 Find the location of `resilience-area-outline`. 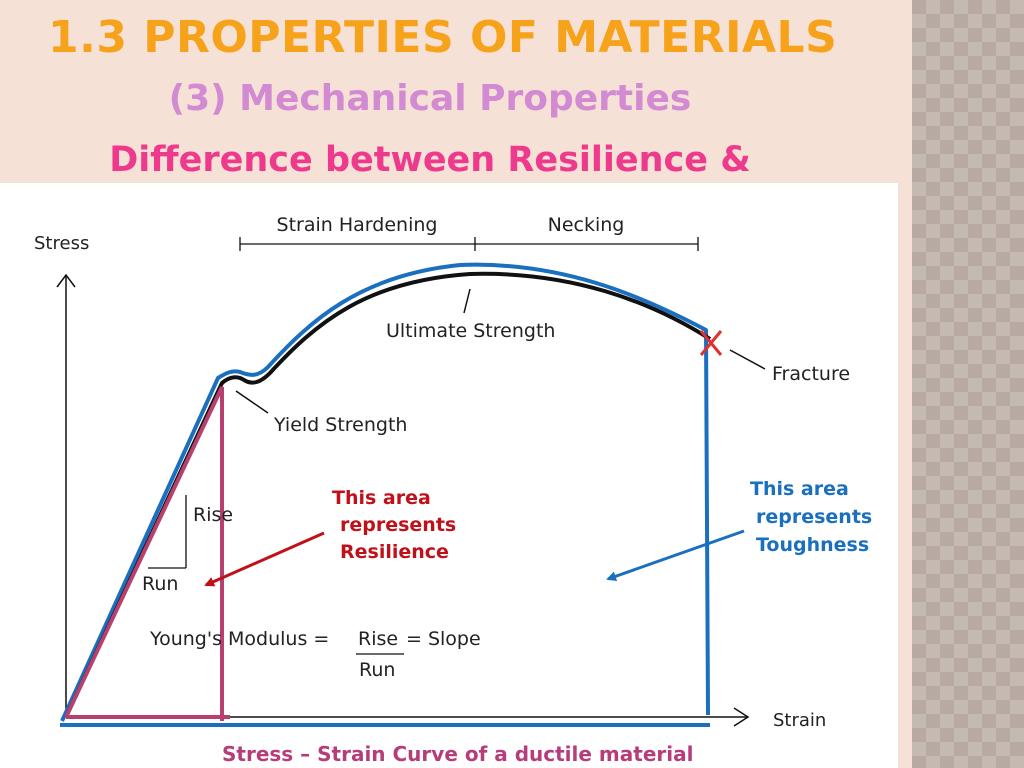

resilience-area-outline is located at coordinates (147, 553).